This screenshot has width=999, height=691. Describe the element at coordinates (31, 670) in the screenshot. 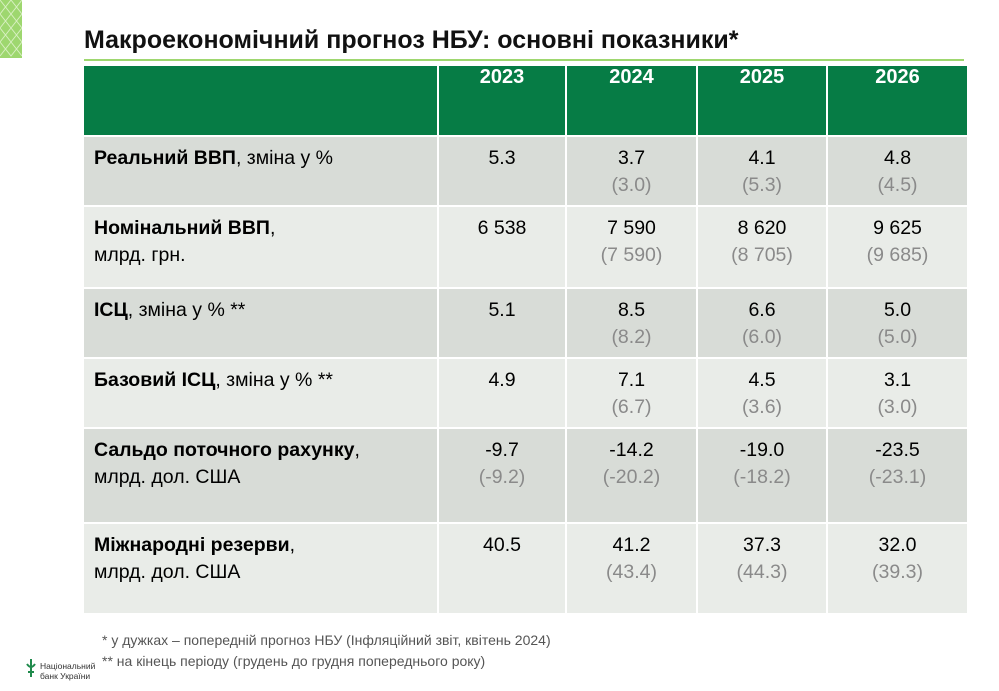

I see `nbu-logo-icon` at that location.